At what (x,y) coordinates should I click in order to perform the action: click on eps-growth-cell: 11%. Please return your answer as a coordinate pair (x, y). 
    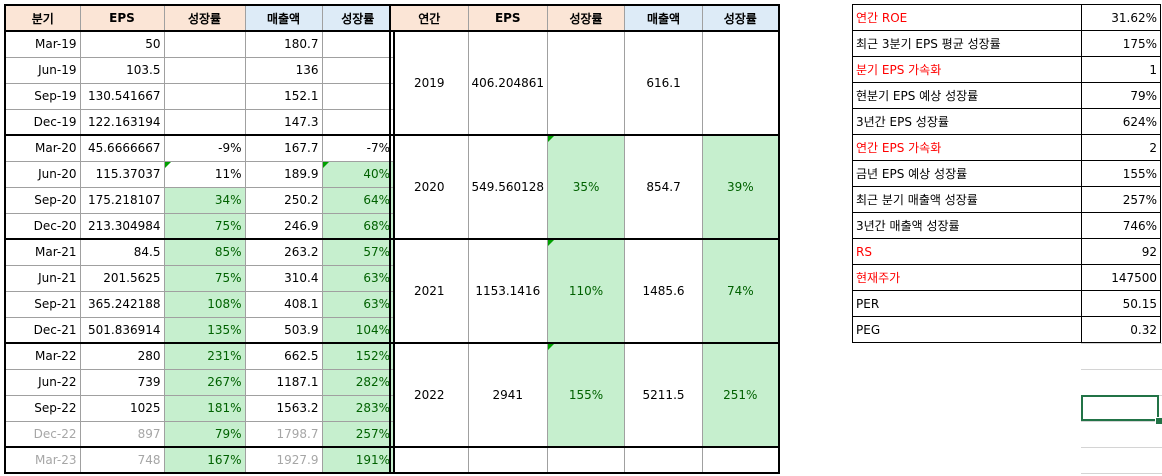
    Looking at the image, I should click on (204, 174).